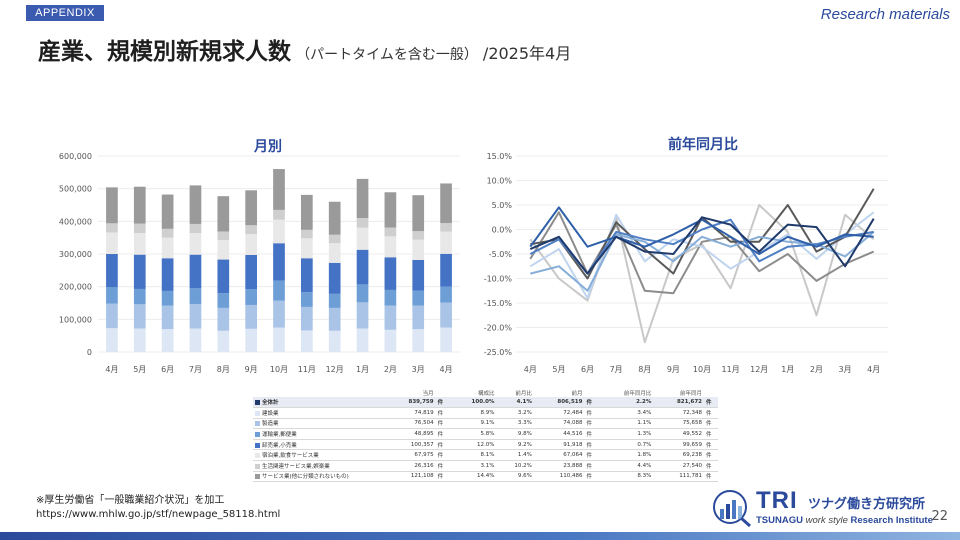 This screenshot has height=540, width=960. What do you see at coordinates (867, 504) in the screenshot?
I see `logo-japanese-name: ツナグ働き方研究所` at bounding box center [867, 504].